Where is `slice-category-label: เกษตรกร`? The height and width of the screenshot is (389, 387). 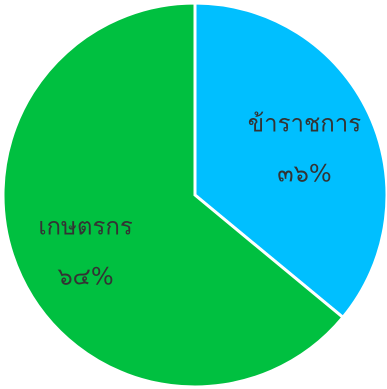 slice-category-label: เกษตรกร is located at coordinates (85, 227).